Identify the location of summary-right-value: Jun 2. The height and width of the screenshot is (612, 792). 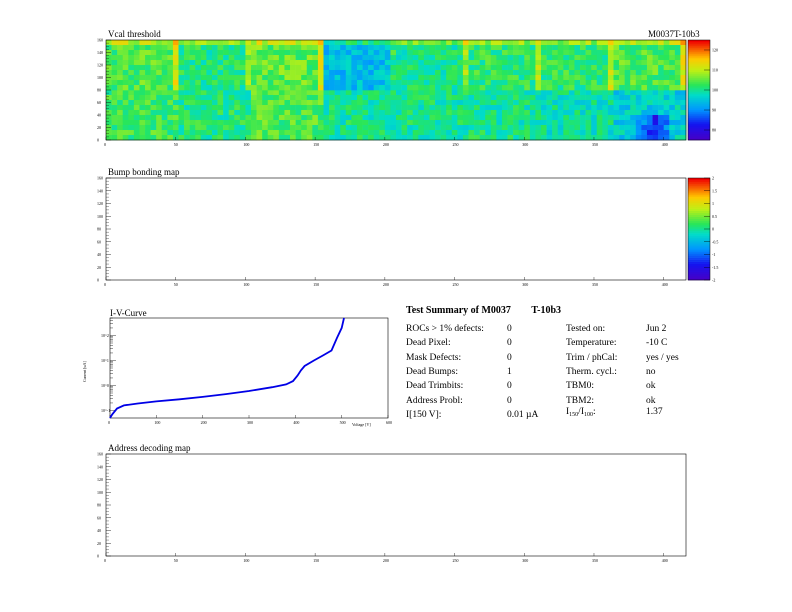
(656, 329).